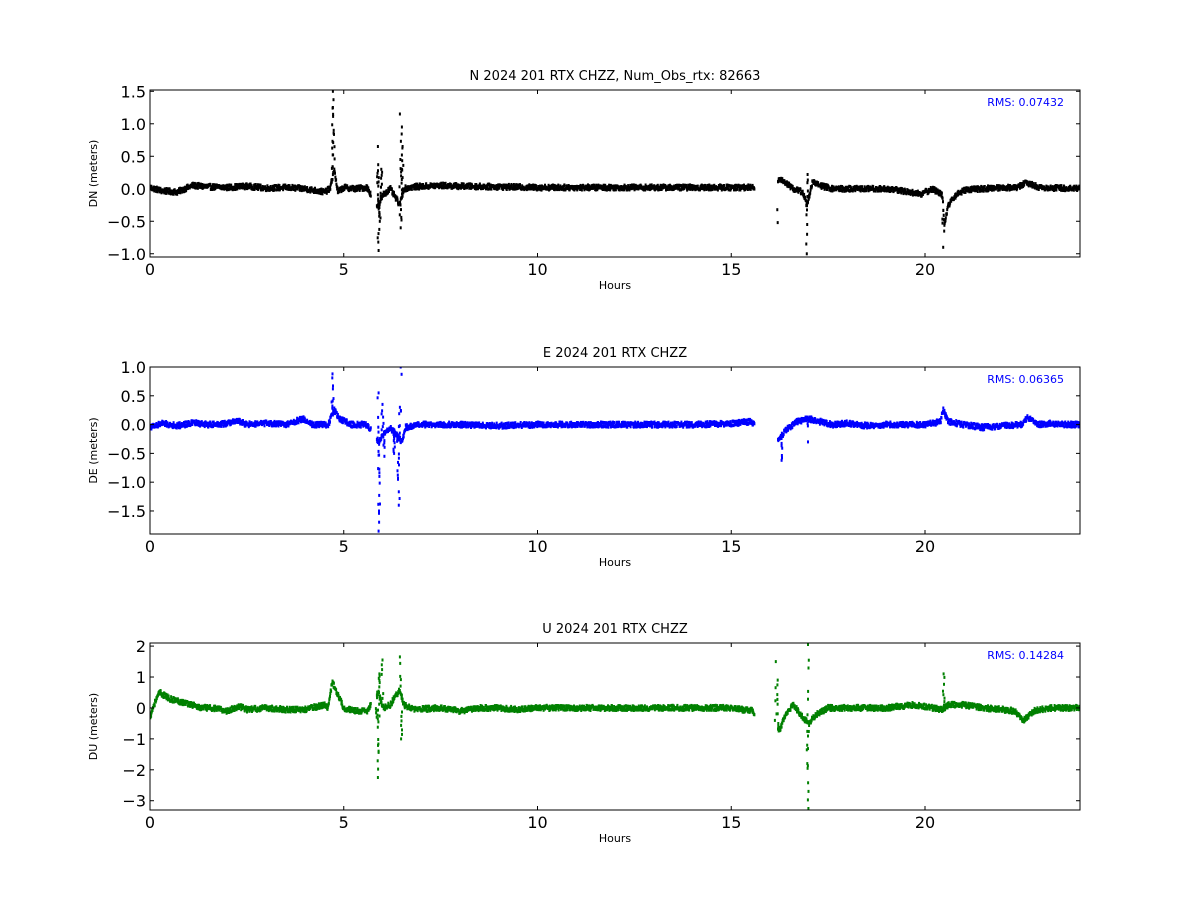 This screenshot has width=1200, height=900. Describe the element at coordinates (615, 450) in the screenshot. I see `data-series` at that location.